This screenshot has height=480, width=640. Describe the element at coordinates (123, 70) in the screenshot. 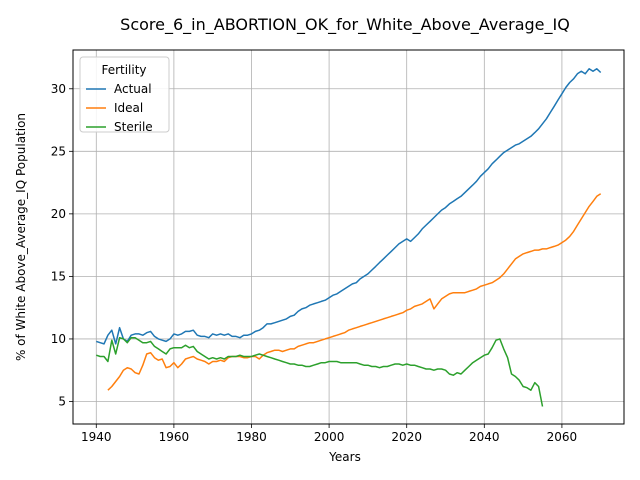

I see `legend-title: Fertility` at that location.